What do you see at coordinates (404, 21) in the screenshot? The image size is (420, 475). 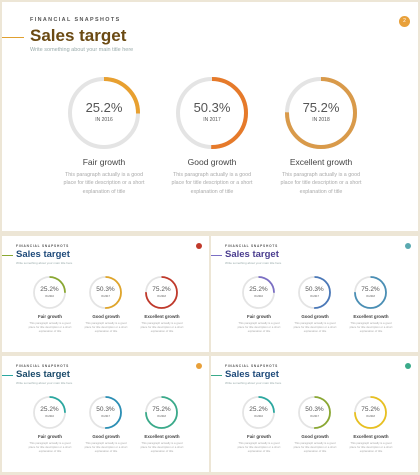 I see `page-number: 2` at bounding box center [404, 21].